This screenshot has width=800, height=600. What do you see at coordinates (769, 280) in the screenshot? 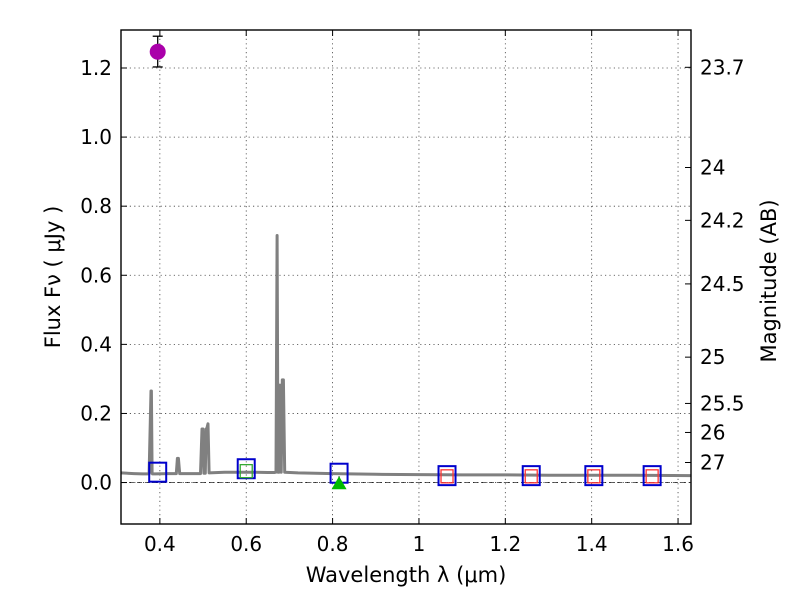
I see `y2-axis-label: Magnitude (AB)` at bounding box center [769, 280].